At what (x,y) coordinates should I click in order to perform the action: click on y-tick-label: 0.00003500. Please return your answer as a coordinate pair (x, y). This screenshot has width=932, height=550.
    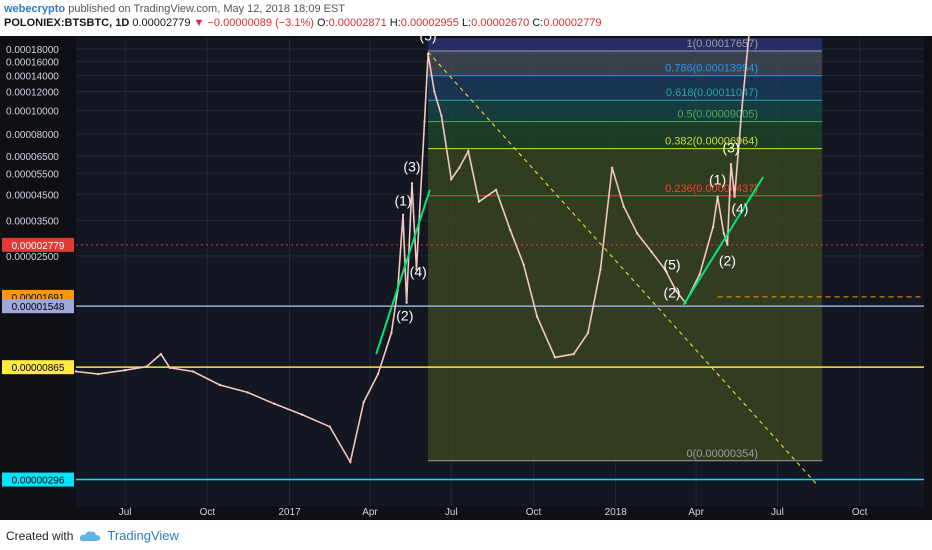
    Looking at the image, I should click on (32, 222).